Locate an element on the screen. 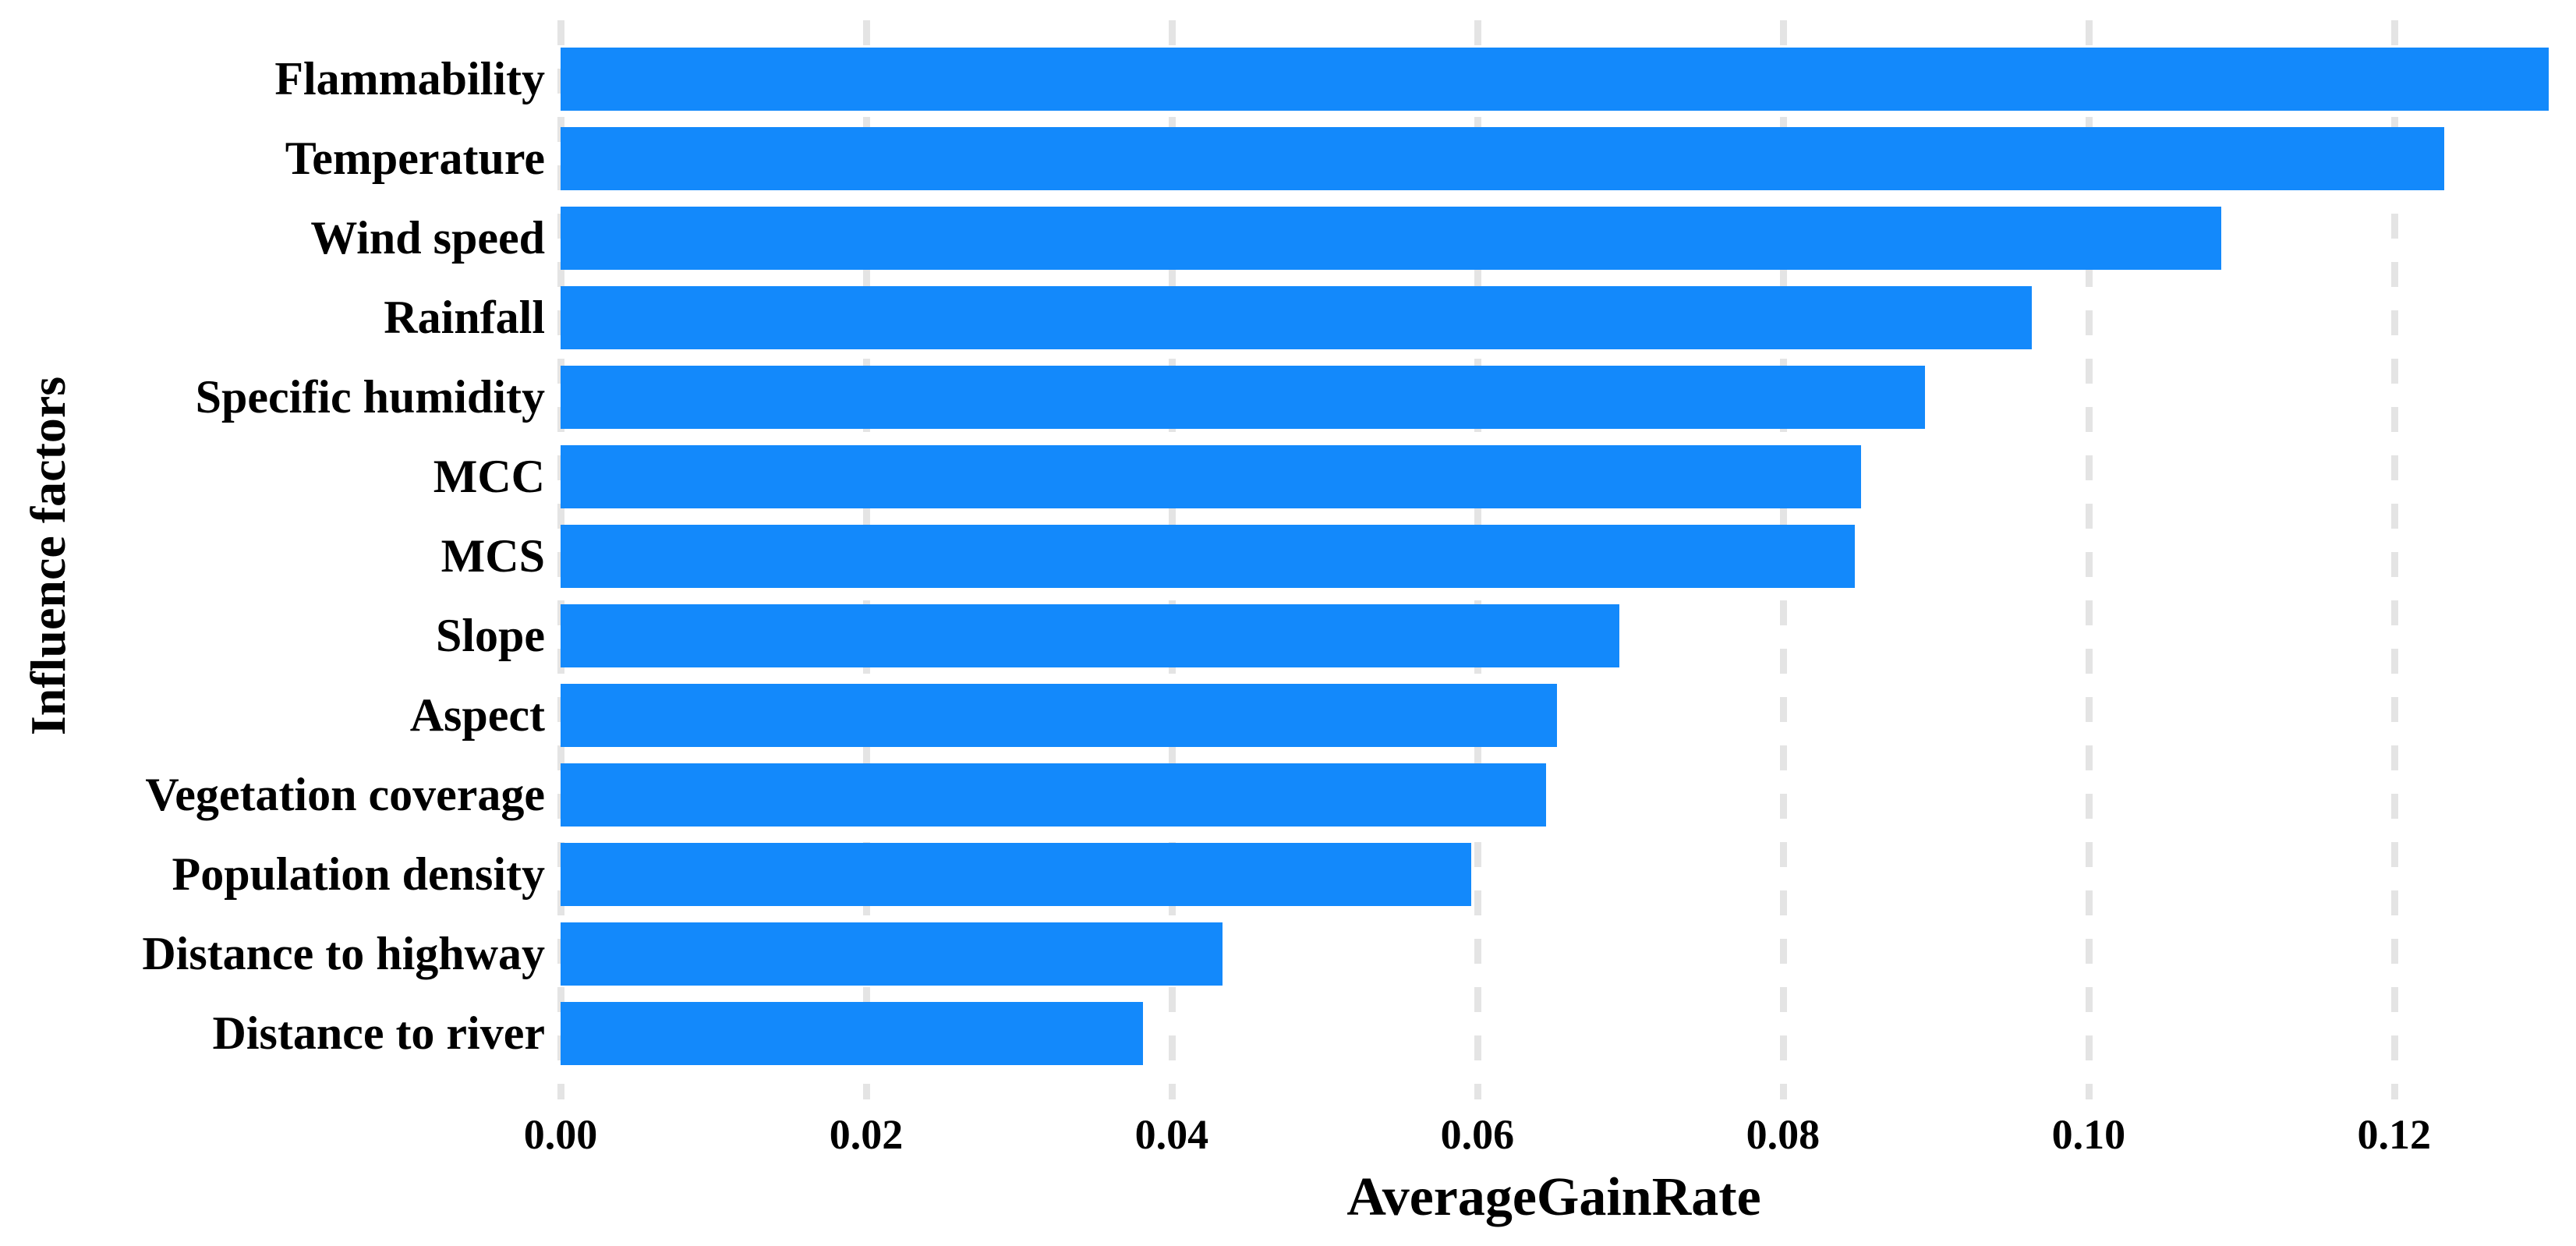 The height and width of the screenshot is (1246, 2576). bar-distance-to-river is located at coordinates (852, 1033).